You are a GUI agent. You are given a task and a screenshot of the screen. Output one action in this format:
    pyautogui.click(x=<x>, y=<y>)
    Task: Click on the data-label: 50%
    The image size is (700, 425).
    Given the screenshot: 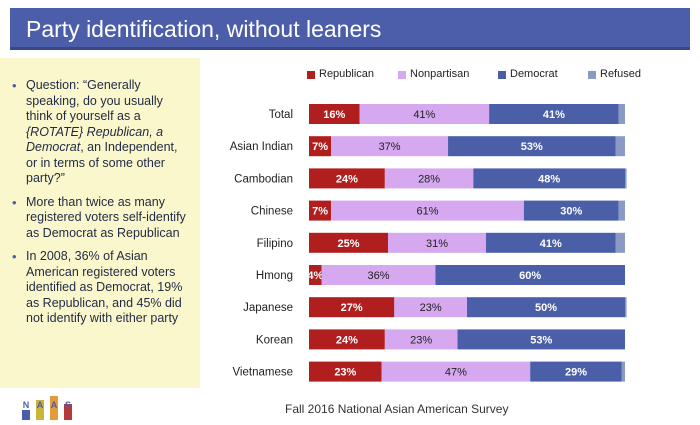 What is the action you would take?
    pyautogui.click(x=546, y=308)
    